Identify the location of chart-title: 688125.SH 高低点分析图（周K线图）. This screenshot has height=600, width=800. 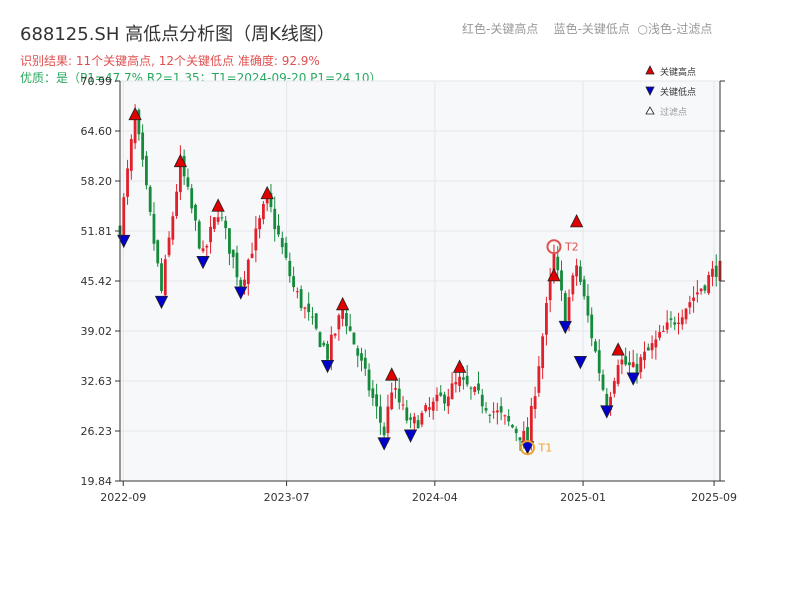
(177, 34).